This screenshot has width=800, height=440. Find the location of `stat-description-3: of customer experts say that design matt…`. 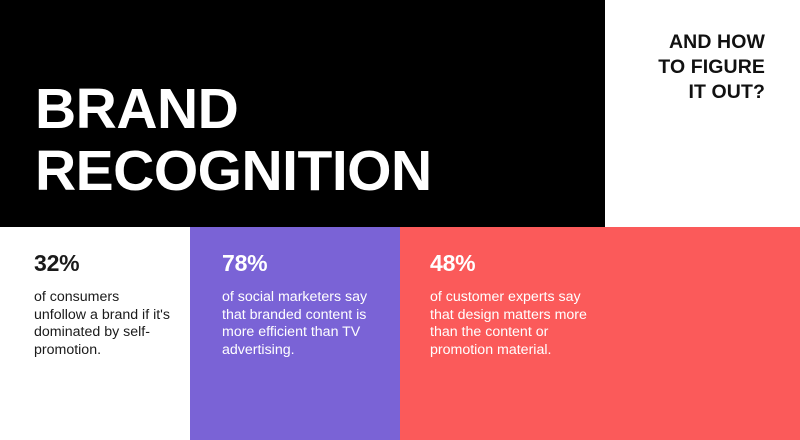

stat-description-3: of customer experts say that design matt… is located at coordinates (508, 323).